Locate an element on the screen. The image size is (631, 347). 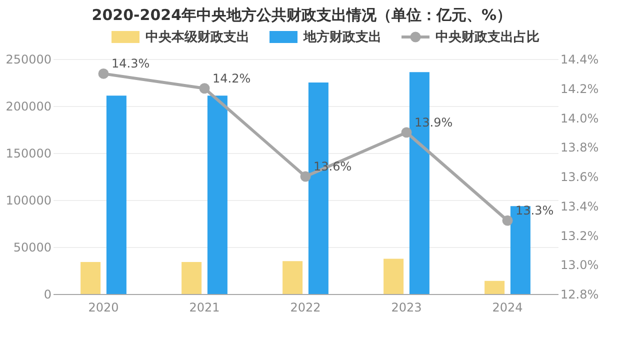
y-tick-label: 0 is located at coordinates (48, 295).